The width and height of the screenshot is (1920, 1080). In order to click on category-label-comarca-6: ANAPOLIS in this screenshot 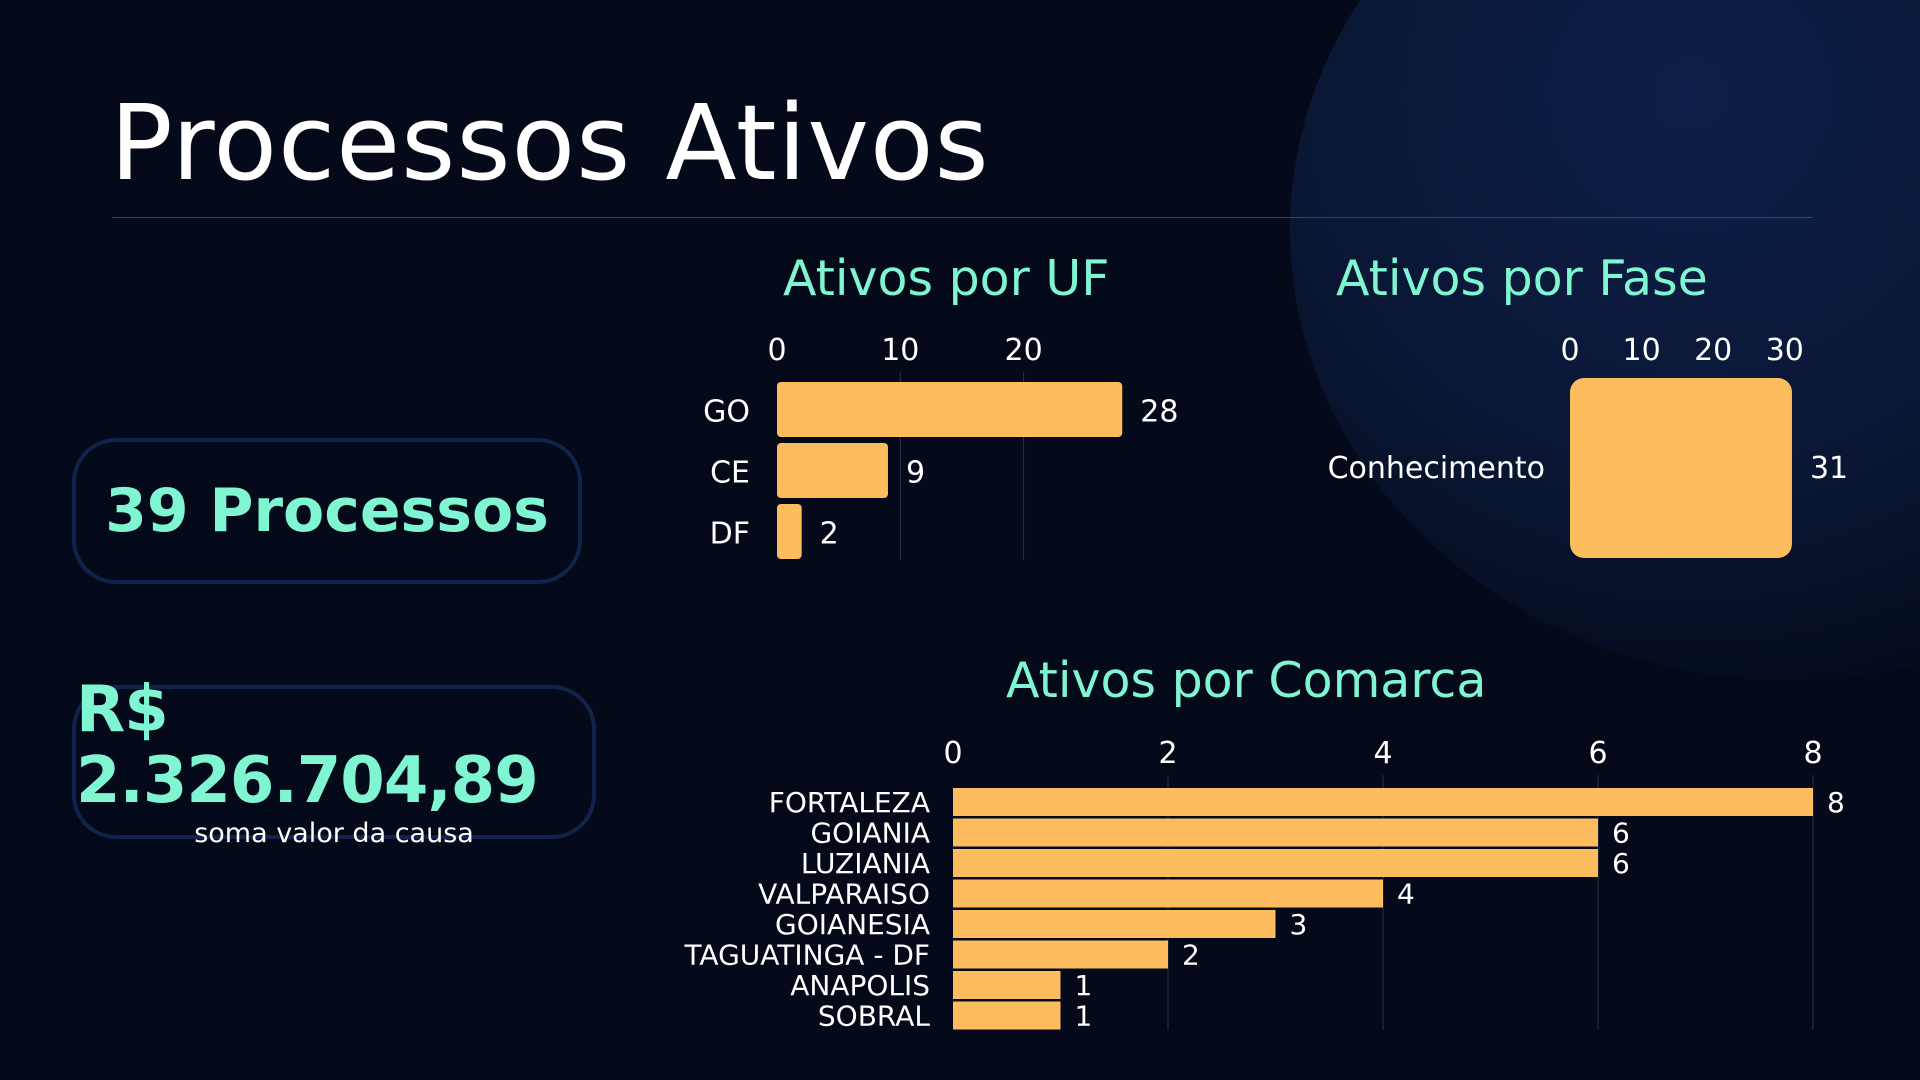, I will do `click(860, 985)`.